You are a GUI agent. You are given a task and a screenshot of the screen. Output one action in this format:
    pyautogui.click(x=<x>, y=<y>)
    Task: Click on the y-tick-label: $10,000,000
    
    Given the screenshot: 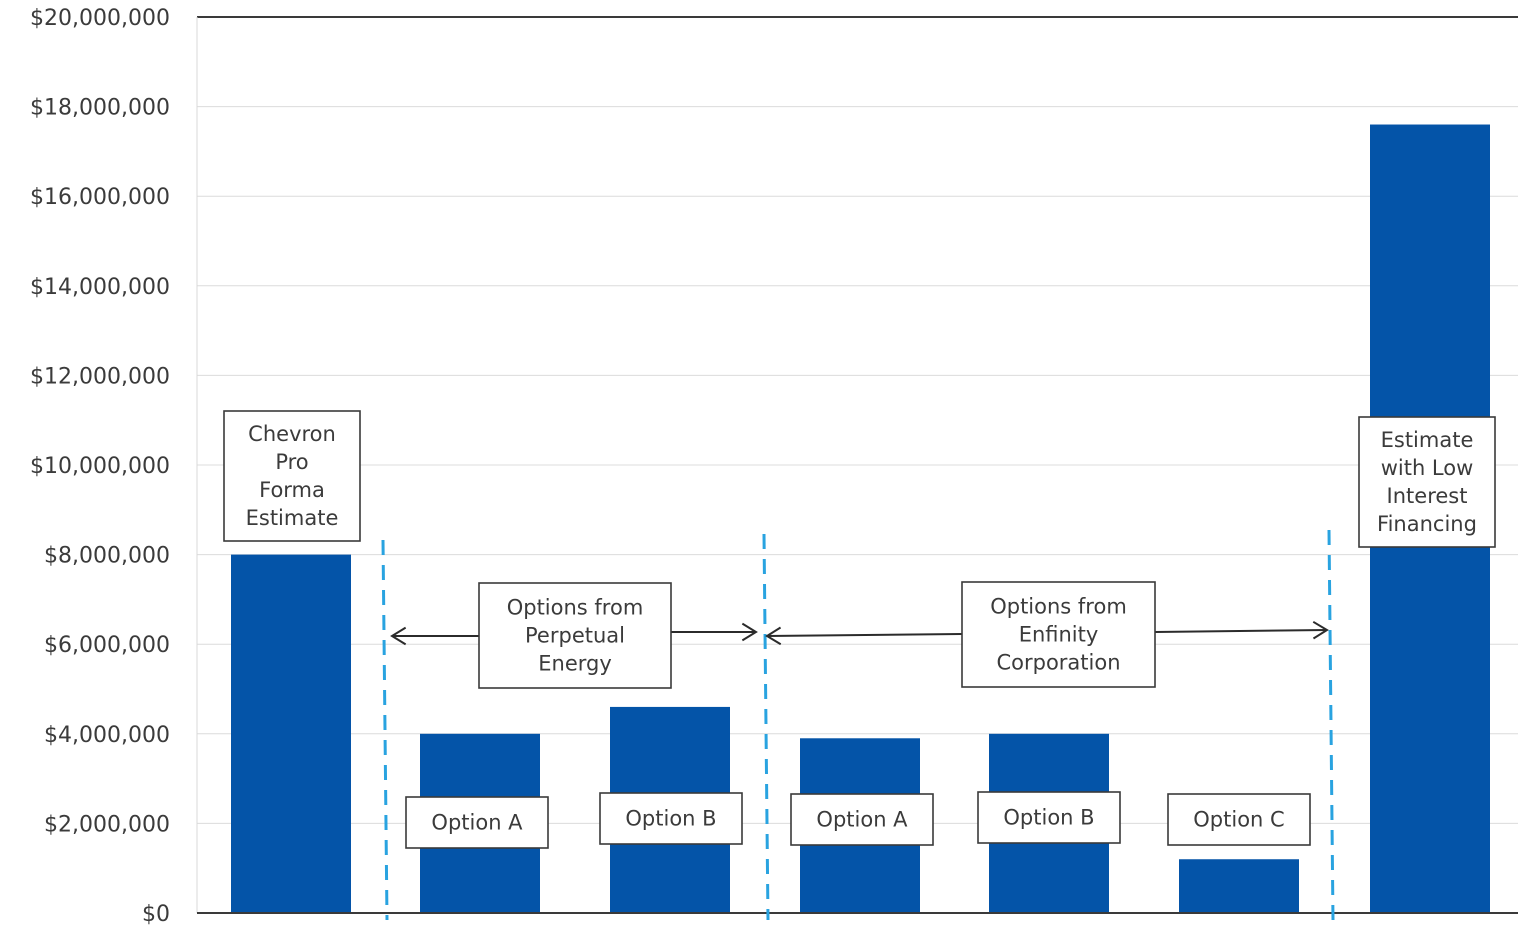 What is the action you would take?
    pyautogui.click(x=100, y=466)
    